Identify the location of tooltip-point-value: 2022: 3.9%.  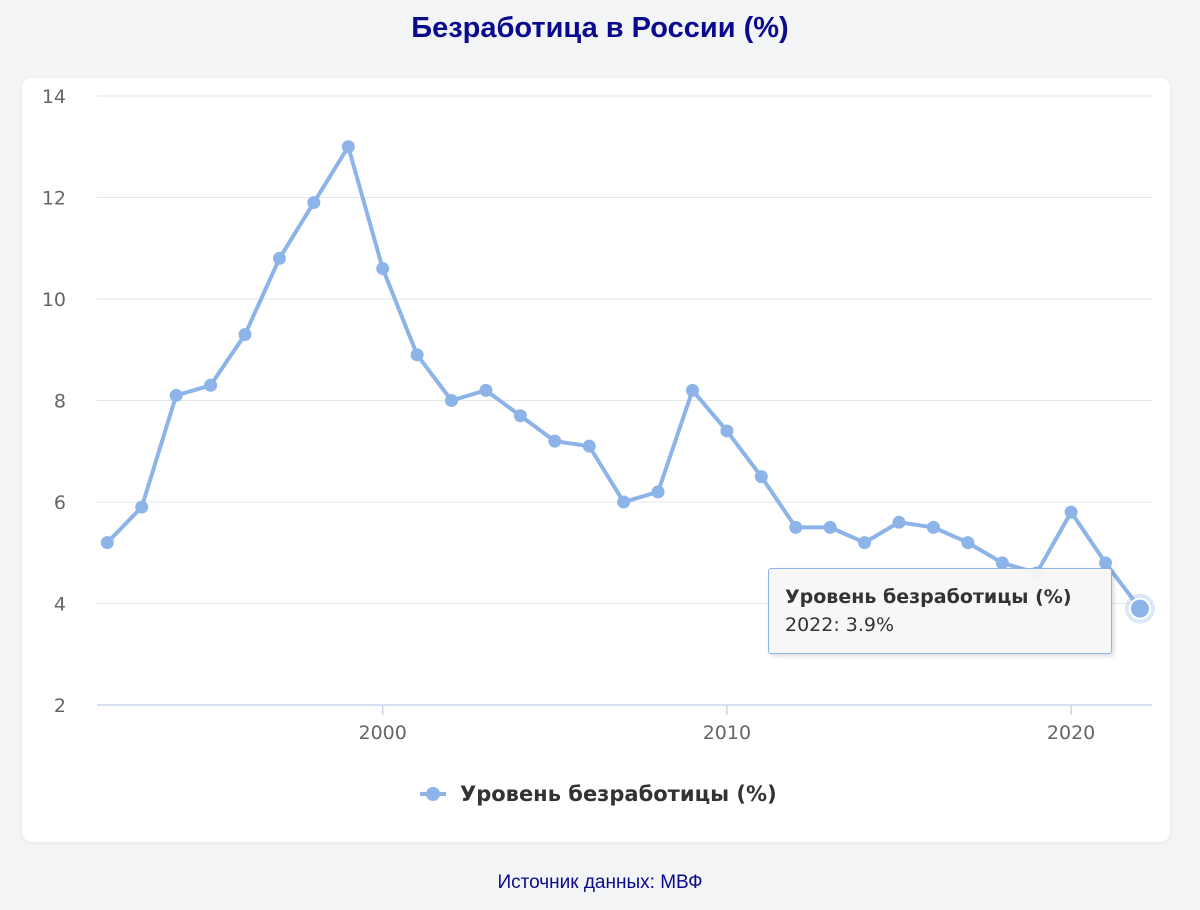
(840, 625).